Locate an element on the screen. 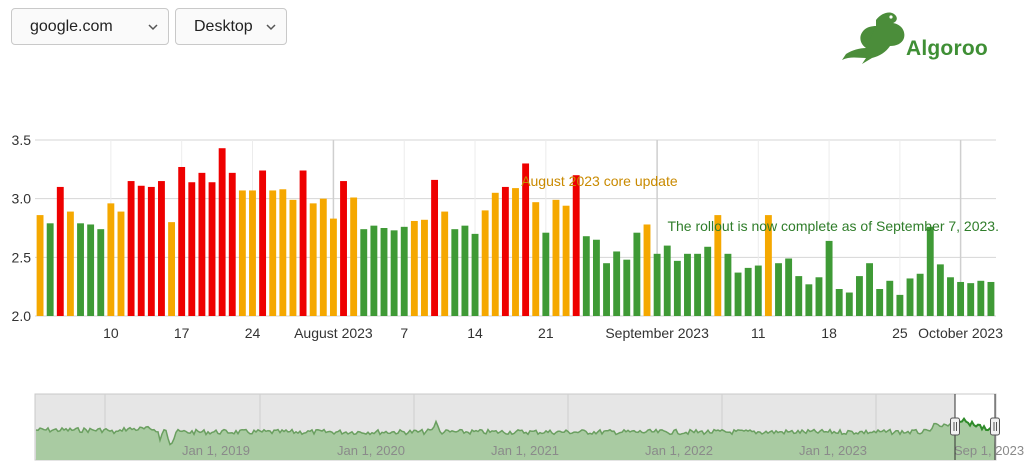 The image size is (1024, 470). x-tick-label: 21 is located at coordinates (546, 333).